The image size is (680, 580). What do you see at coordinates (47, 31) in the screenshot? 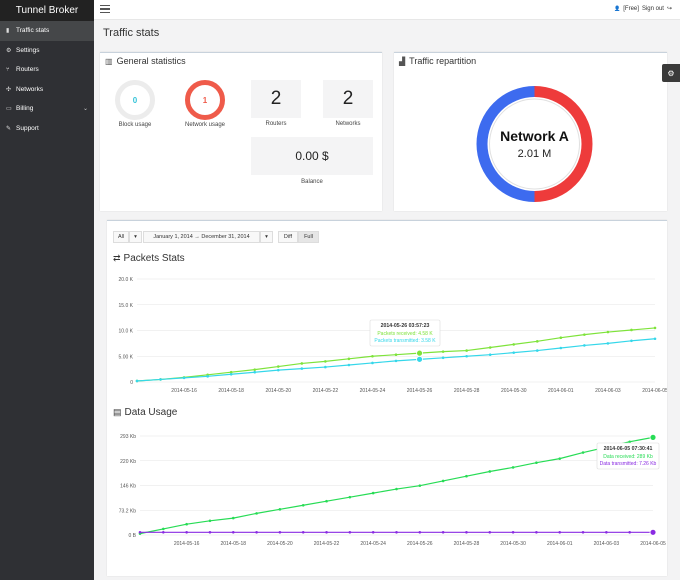
I see `sidebar-item-traffic-stats: ▮ Traffic stats` at bounding box center [47, 31].